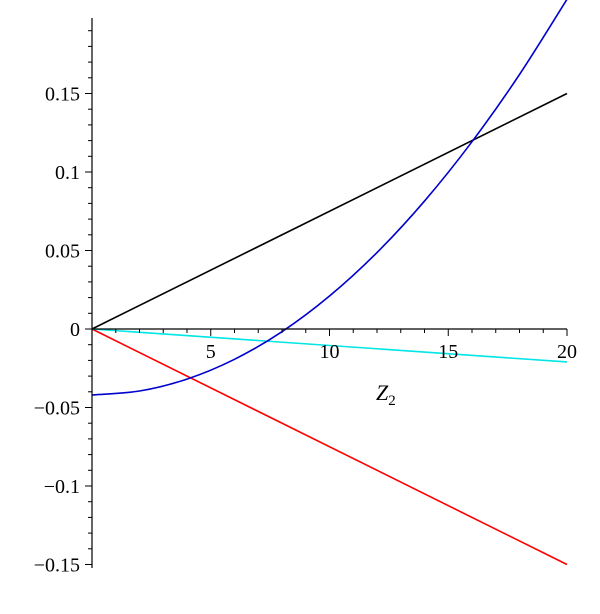 The image size is (600, 614). Describe the element at coordinates (67, 173) in the screenshot. I see `y-tick-label: 0.1` at that location.